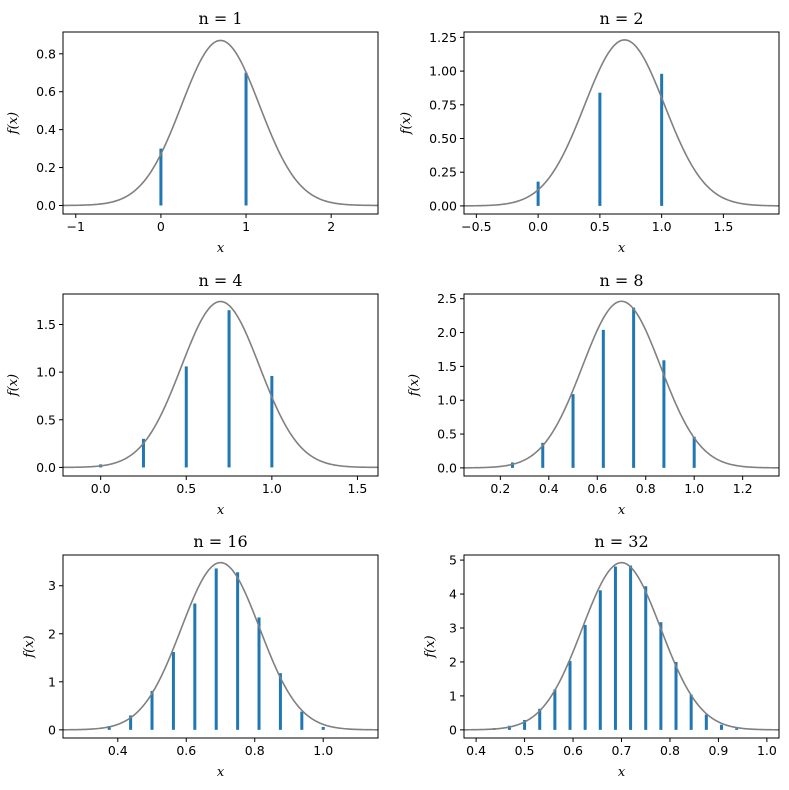  What do you see at coordinates (46, 129) in the screenshot?
I see `y-tick-label: 0.4` at bounding box center [46, 129].